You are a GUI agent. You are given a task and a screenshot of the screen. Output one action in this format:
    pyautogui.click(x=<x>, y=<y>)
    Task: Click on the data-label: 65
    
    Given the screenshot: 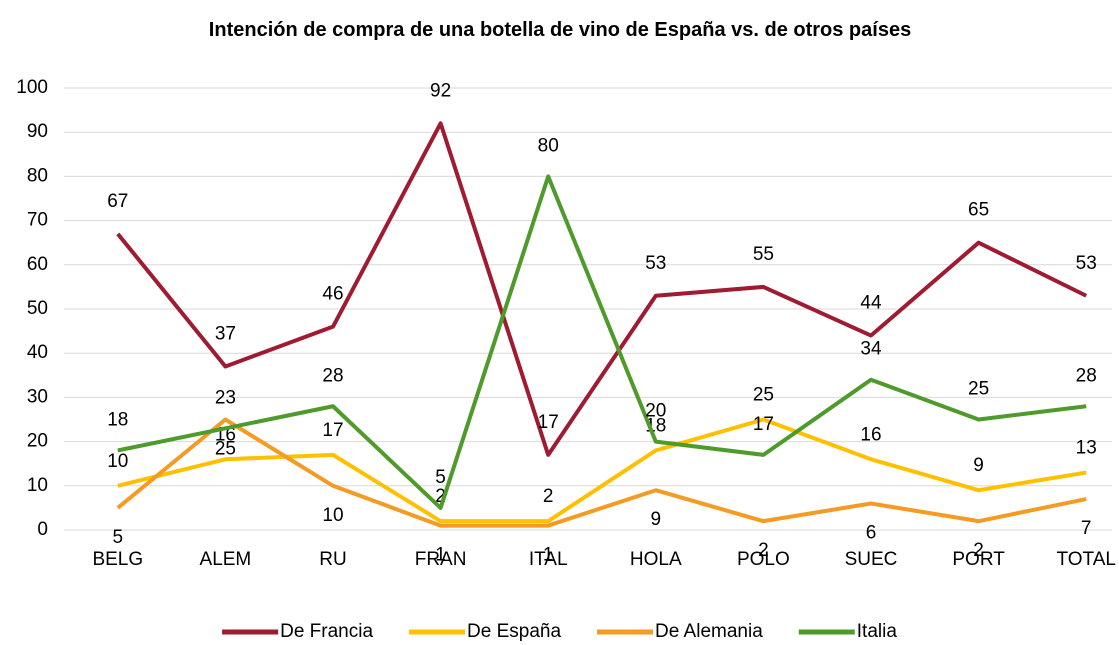 What is the action you would take?
    pyautogui.click(x=978, y=210)
    